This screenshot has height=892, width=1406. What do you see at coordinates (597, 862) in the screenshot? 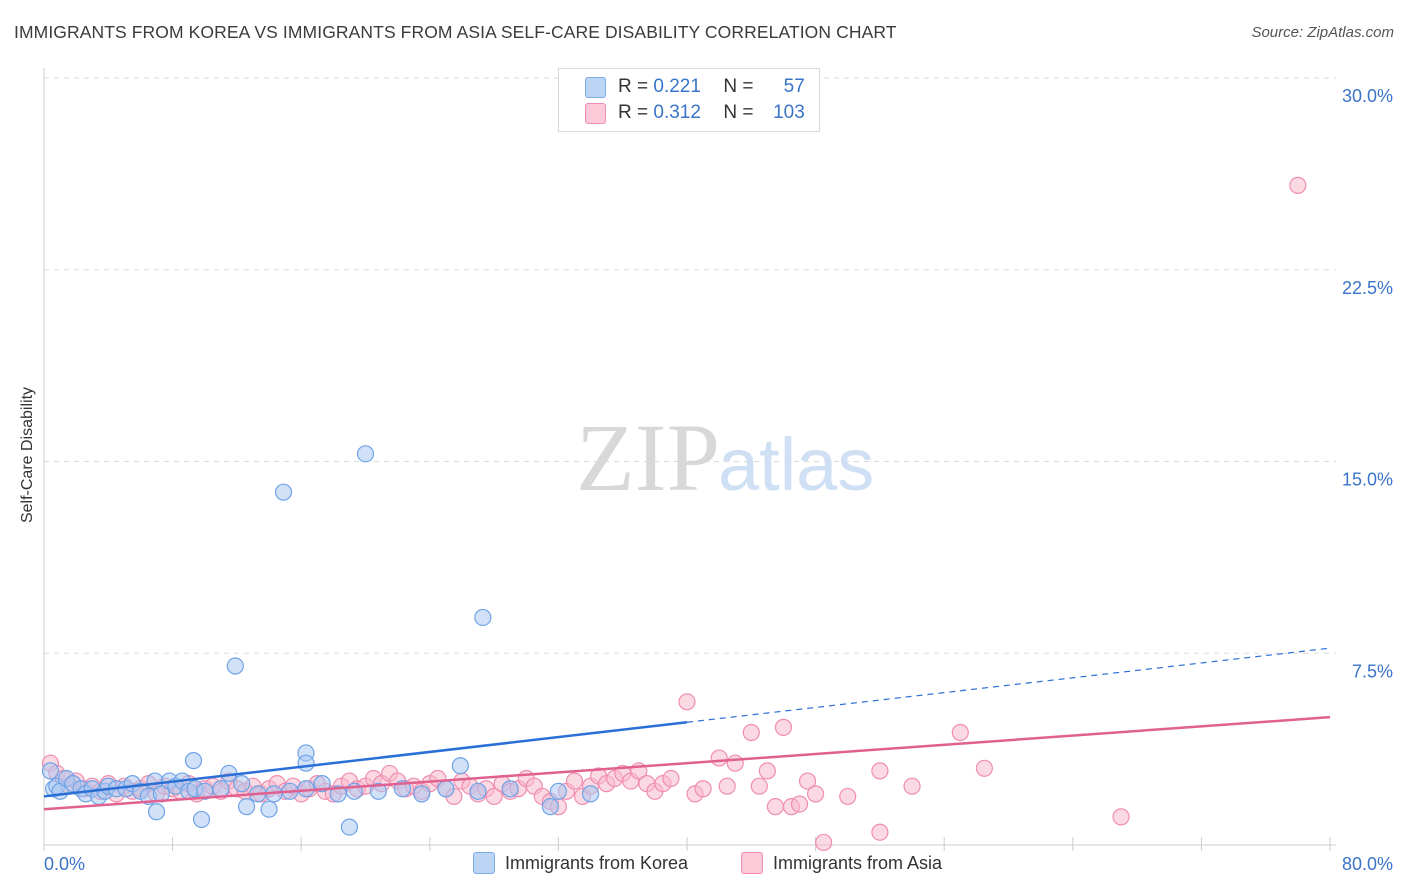
I see `series-label-korea: Immigrants from Korea` at bounding box center [597, 862].